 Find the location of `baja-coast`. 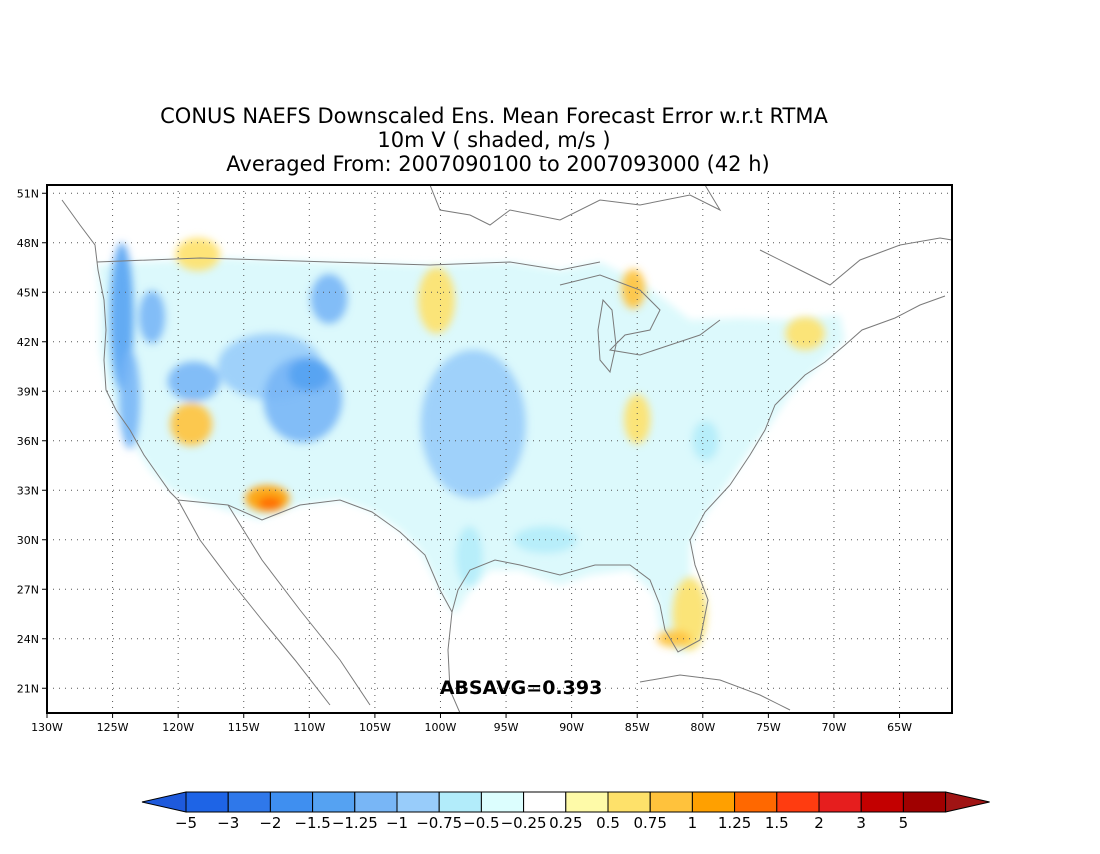

baja-coast is located at coordinates (254, 602).